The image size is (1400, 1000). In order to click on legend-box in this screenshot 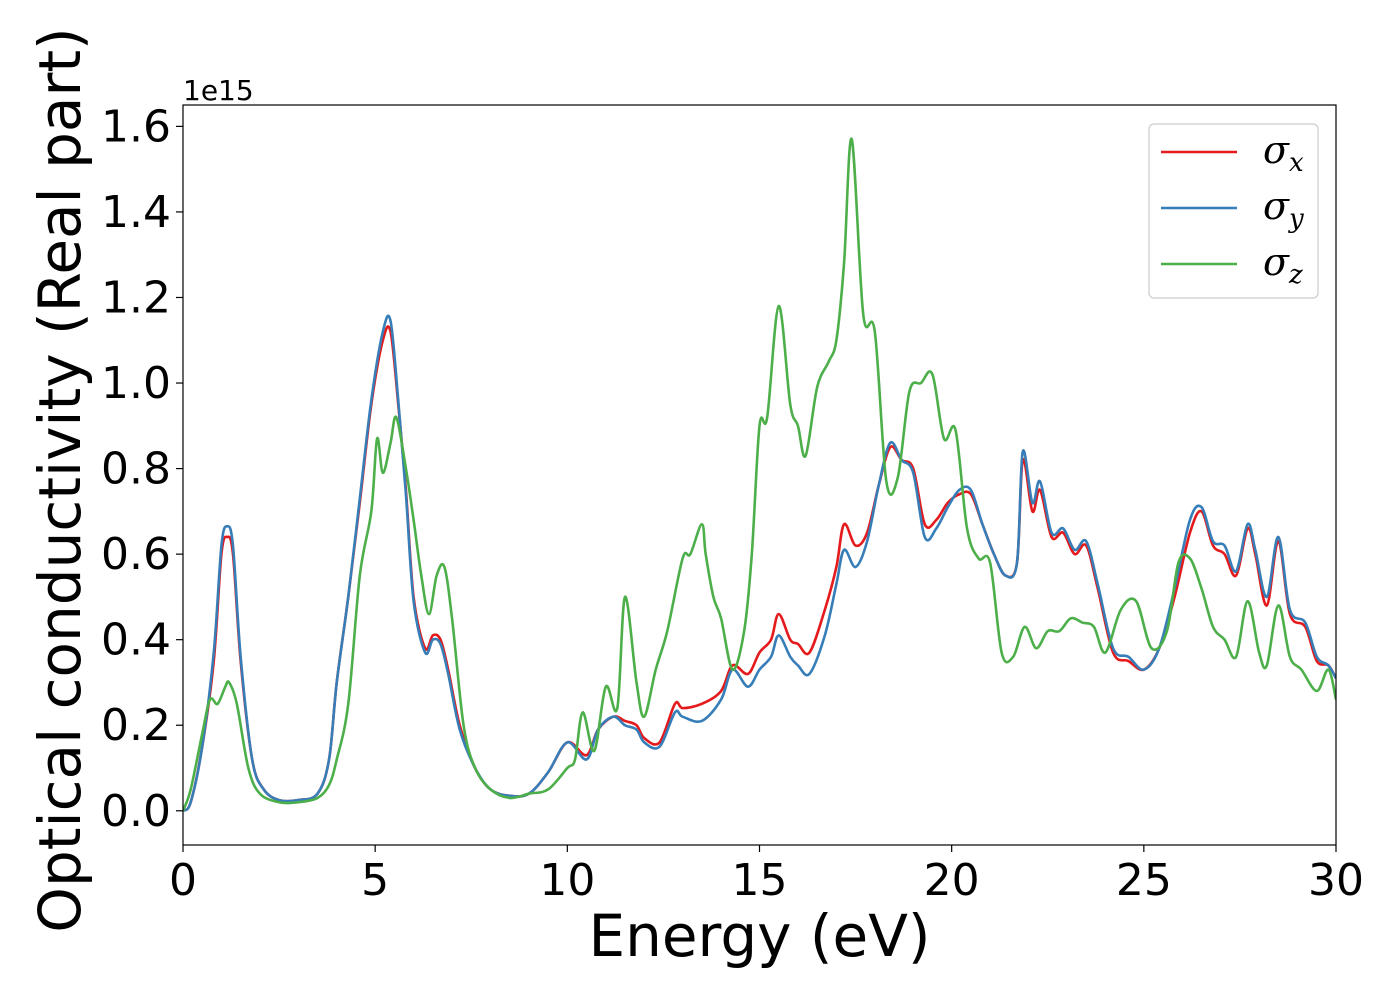, I will do `click(1233, 211)`.